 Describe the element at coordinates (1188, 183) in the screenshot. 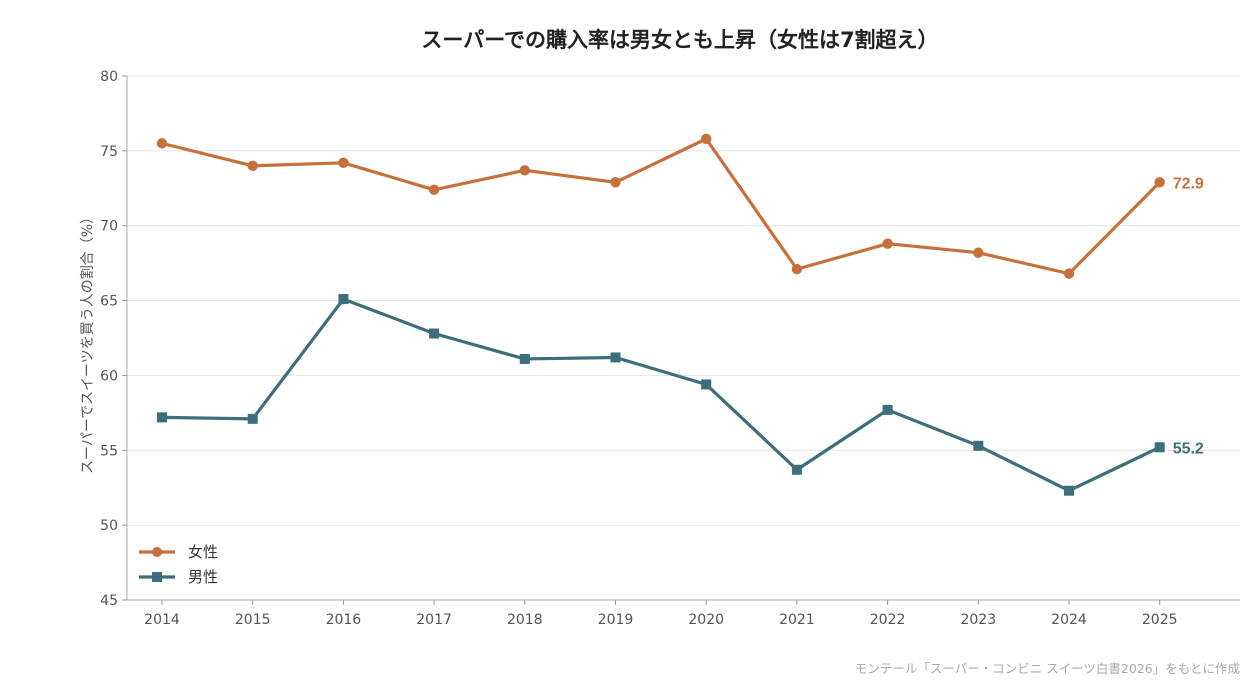

I see `end-value-label: 72.9` at that location.